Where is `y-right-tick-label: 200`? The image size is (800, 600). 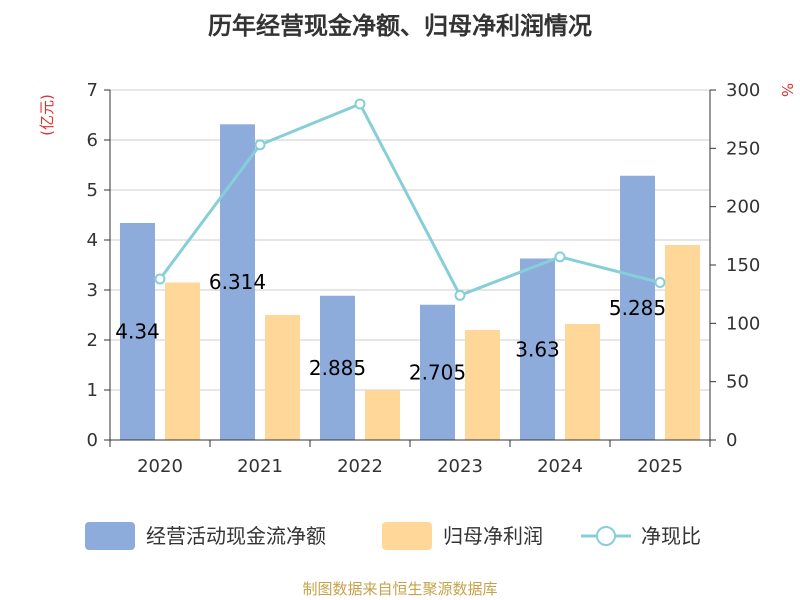
y-right-tick-label: 200 is located at coordinates (743, 207).